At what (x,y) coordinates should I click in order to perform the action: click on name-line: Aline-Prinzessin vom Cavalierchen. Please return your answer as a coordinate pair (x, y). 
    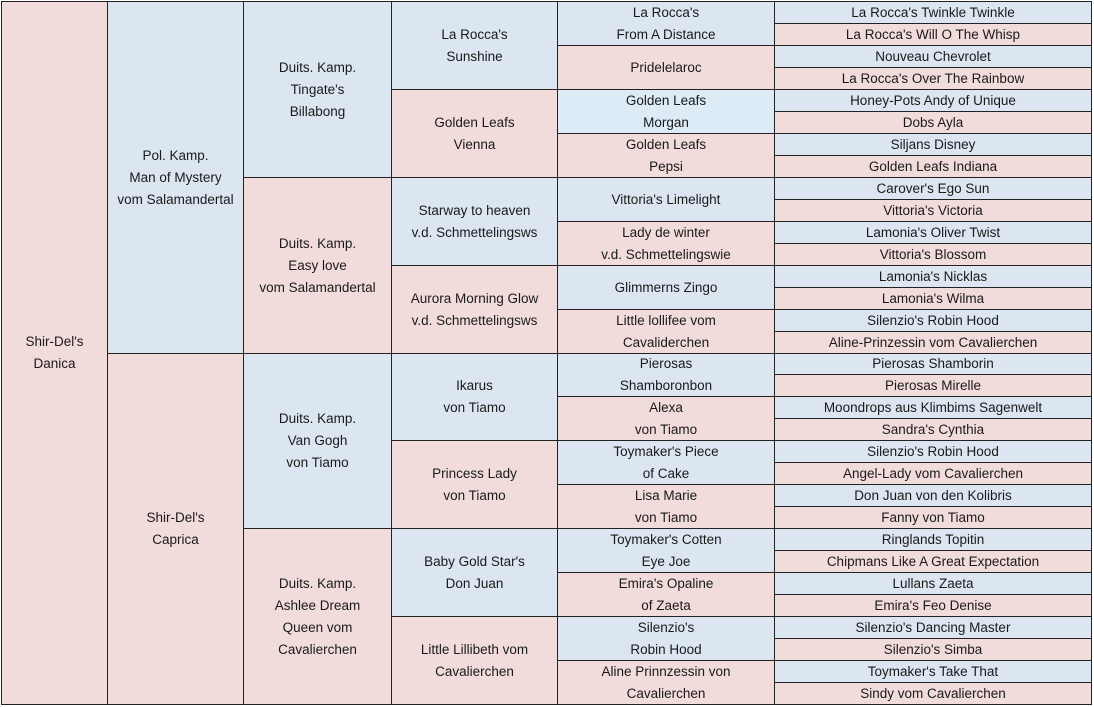
    Looking at the image, I should click on (933, 342).